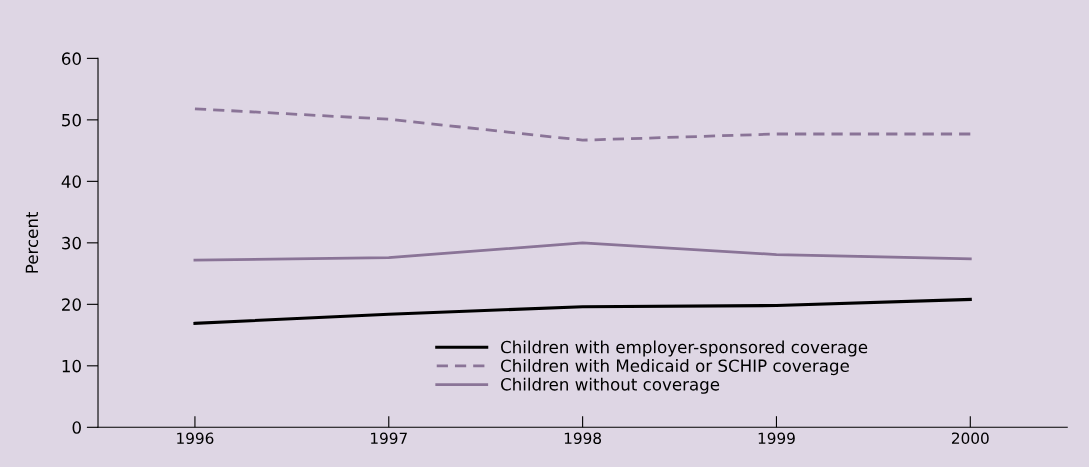  I want to click on y-tick-label: 0, so click(76, 427).